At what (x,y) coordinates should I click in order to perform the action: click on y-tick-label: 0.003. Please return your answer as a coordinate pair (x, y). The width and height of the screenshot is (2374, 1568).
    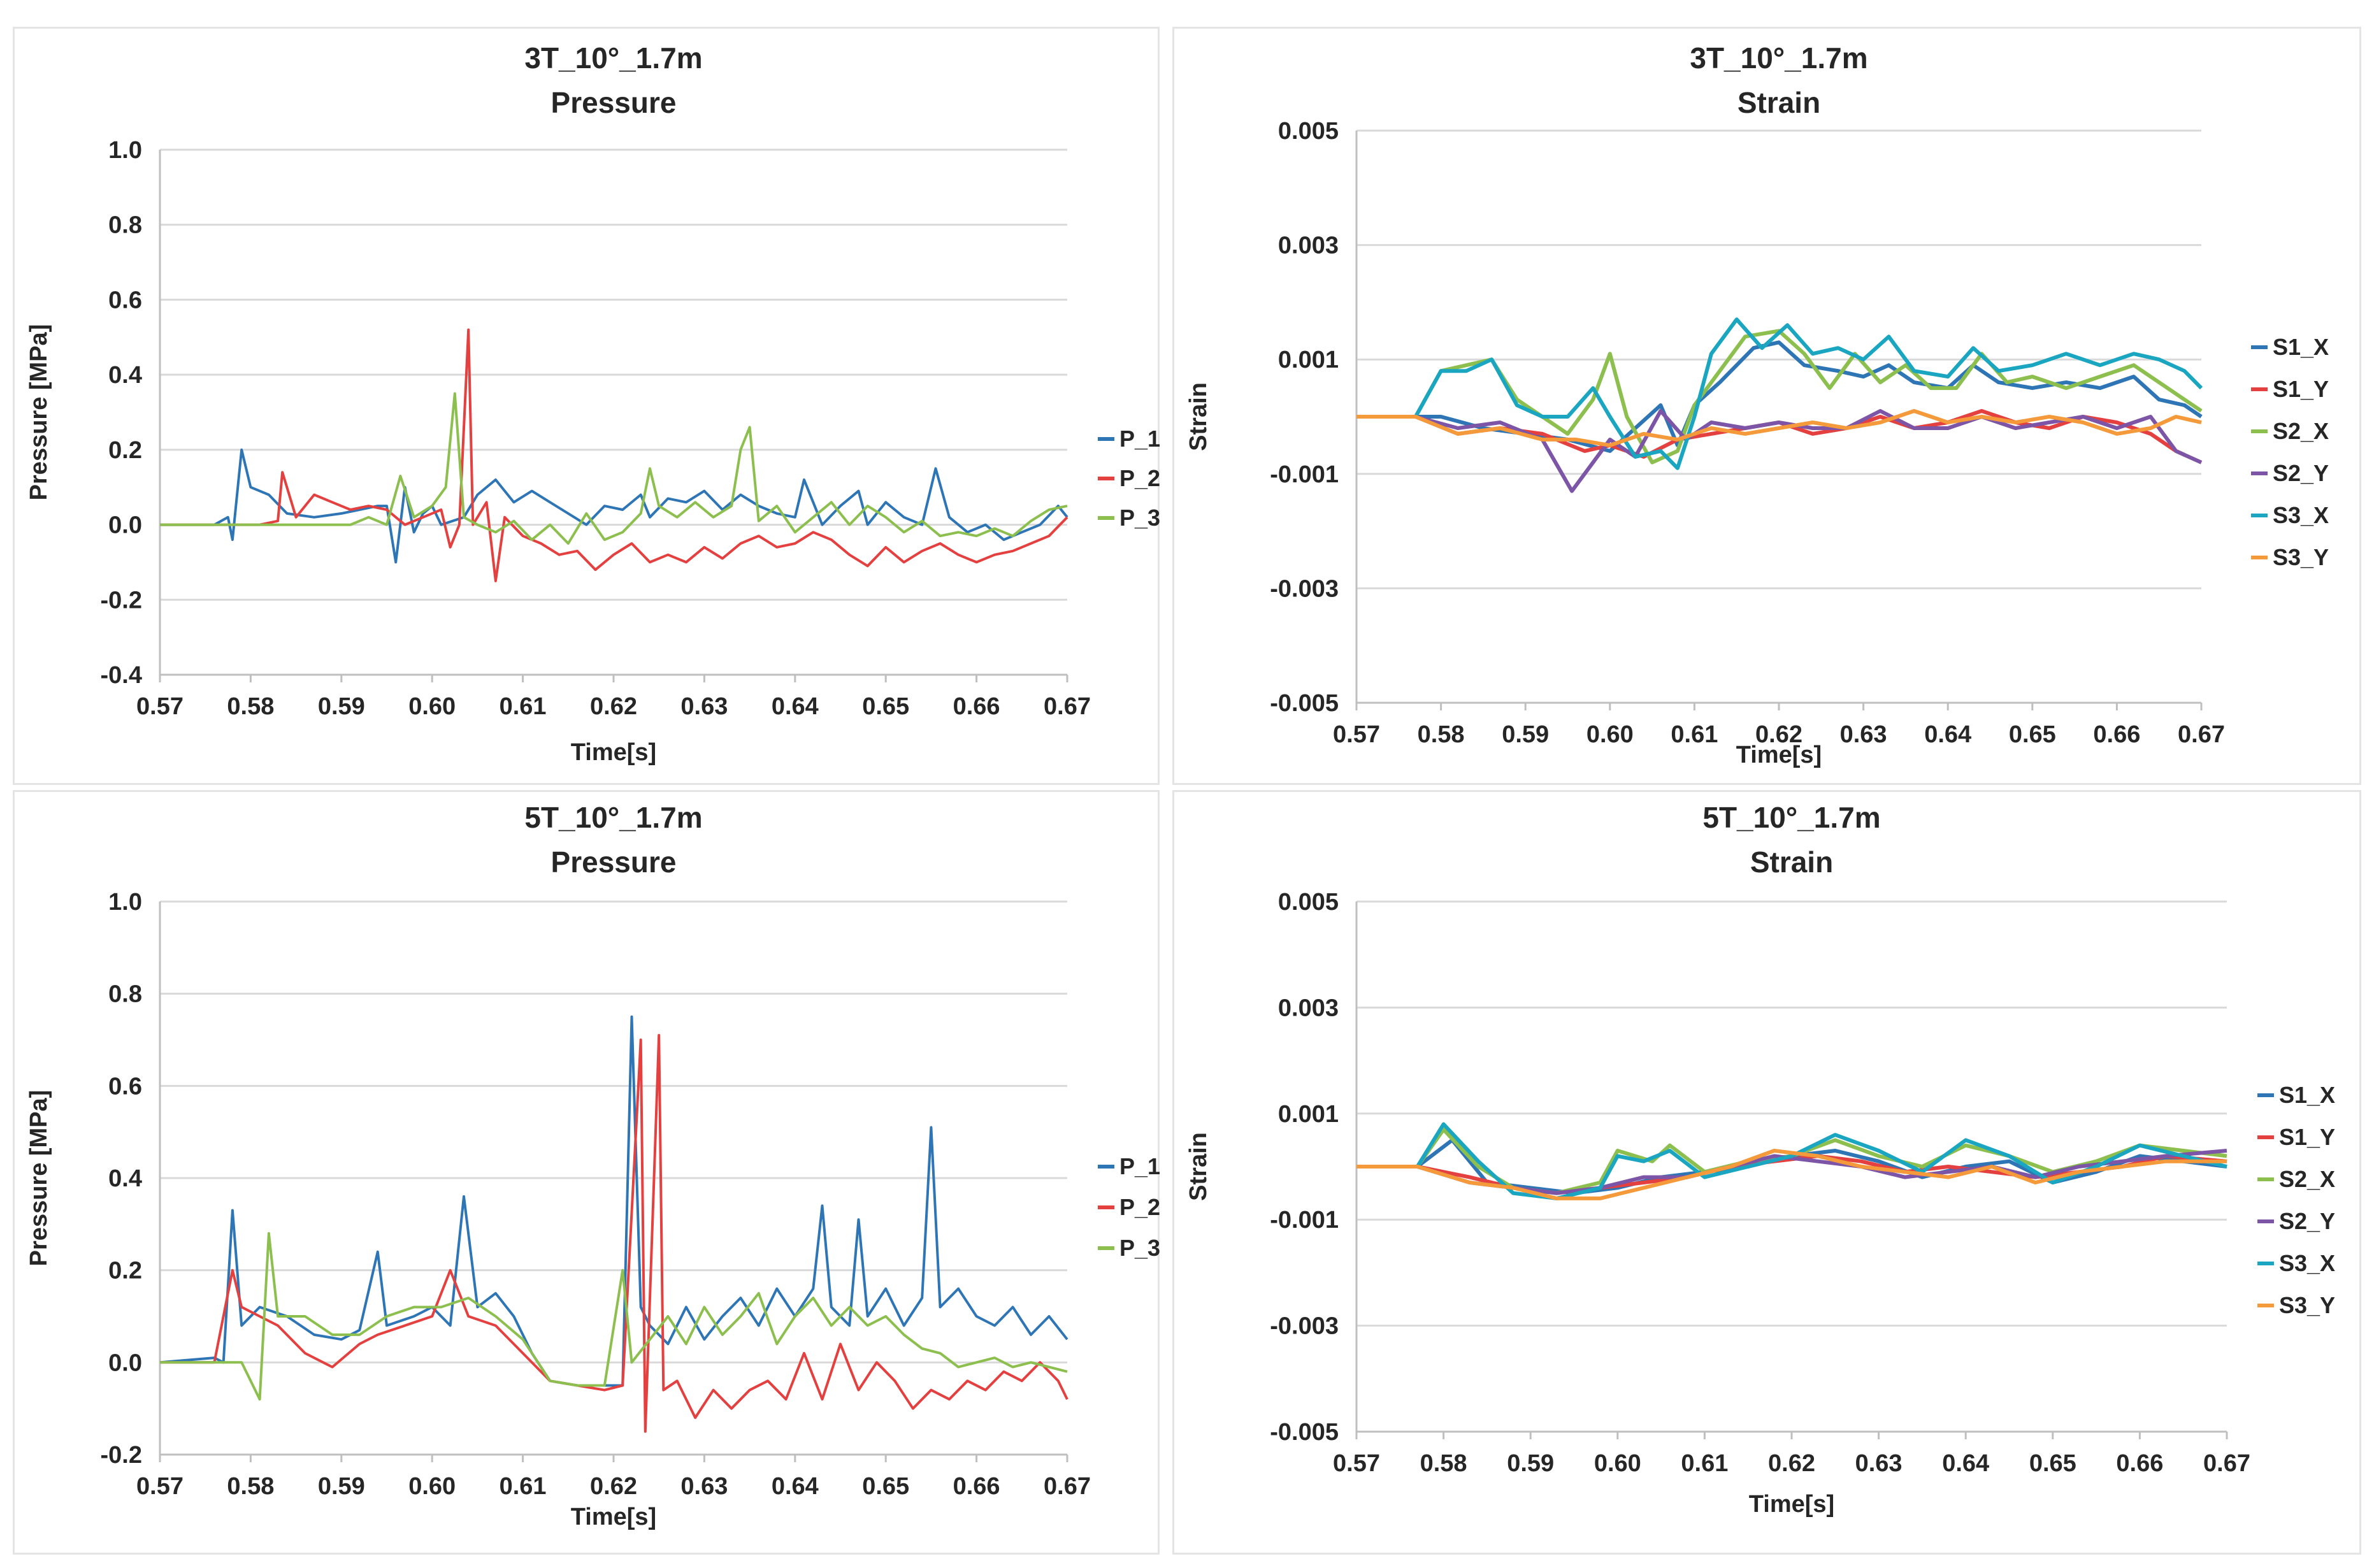
    Looking at the image, I should click on (1308, 1008).